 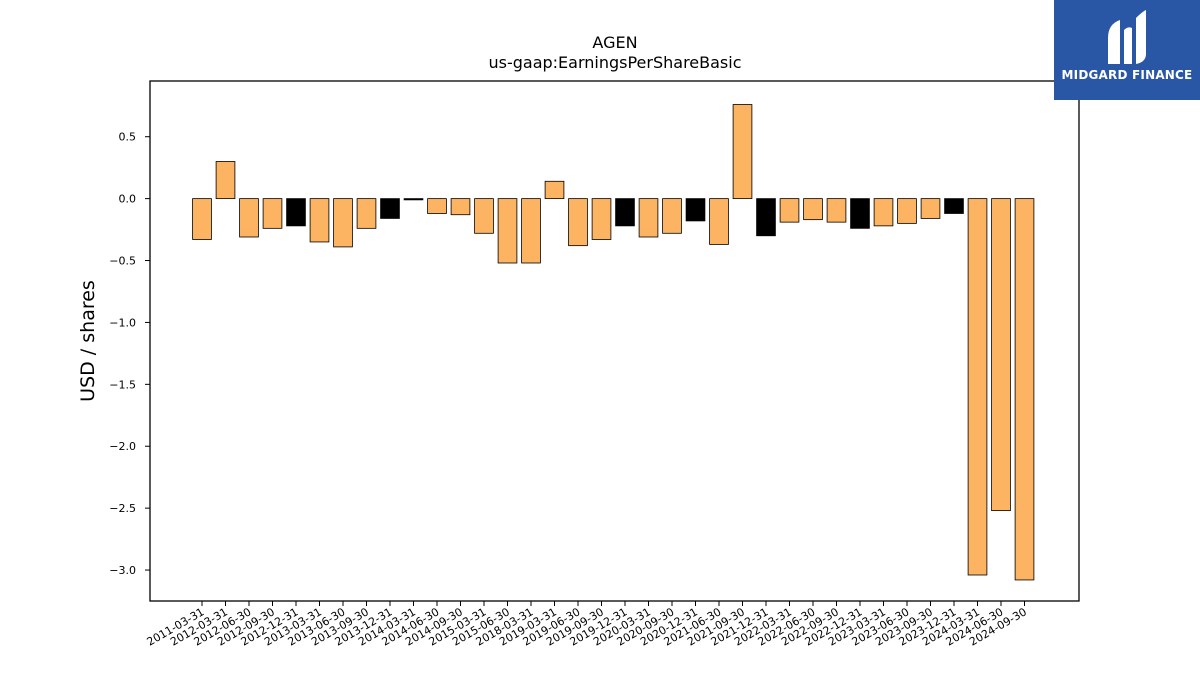 I want to click on brand-name: MIDGARD FINANCE, so click(x=1127, y=75).